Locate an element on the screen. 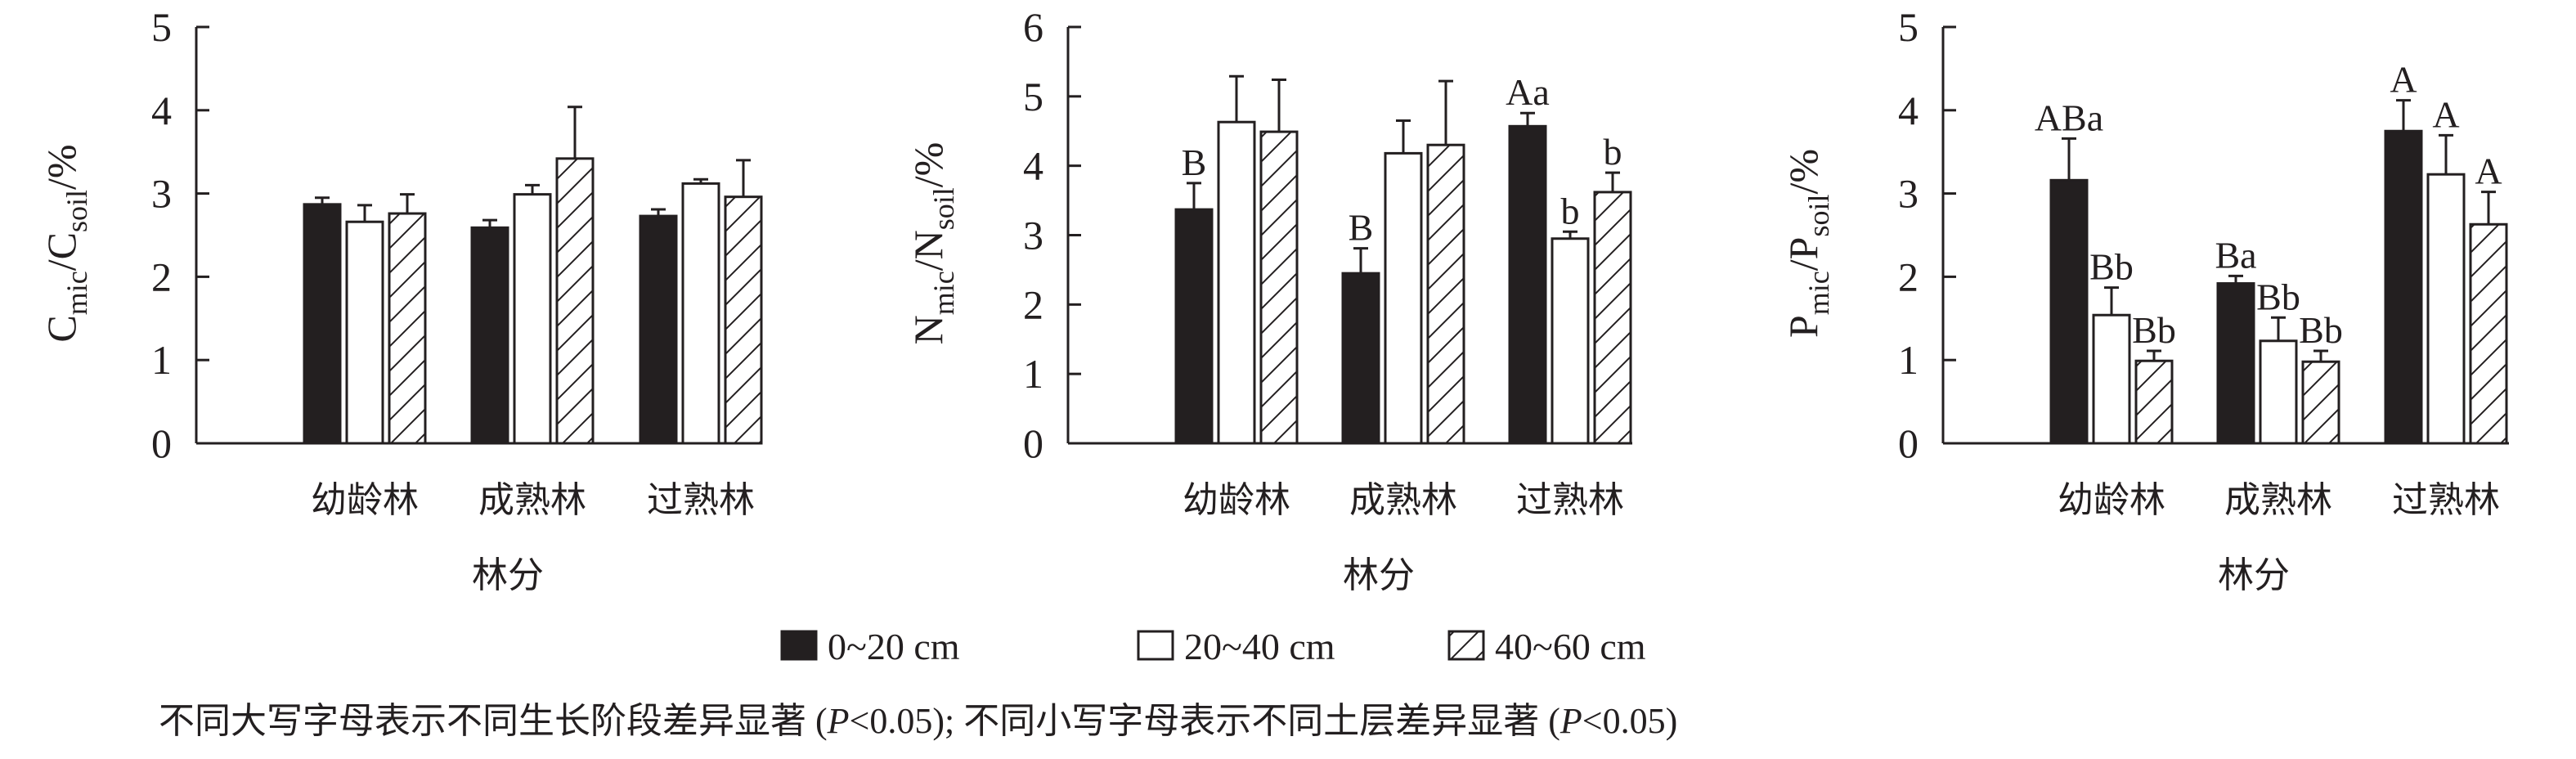 This screenshot has width=2576, height=759. caption-part2: <0.05); 不同小写字母表示不同土层差异显著 ( is located at coordinates (1205, 721).